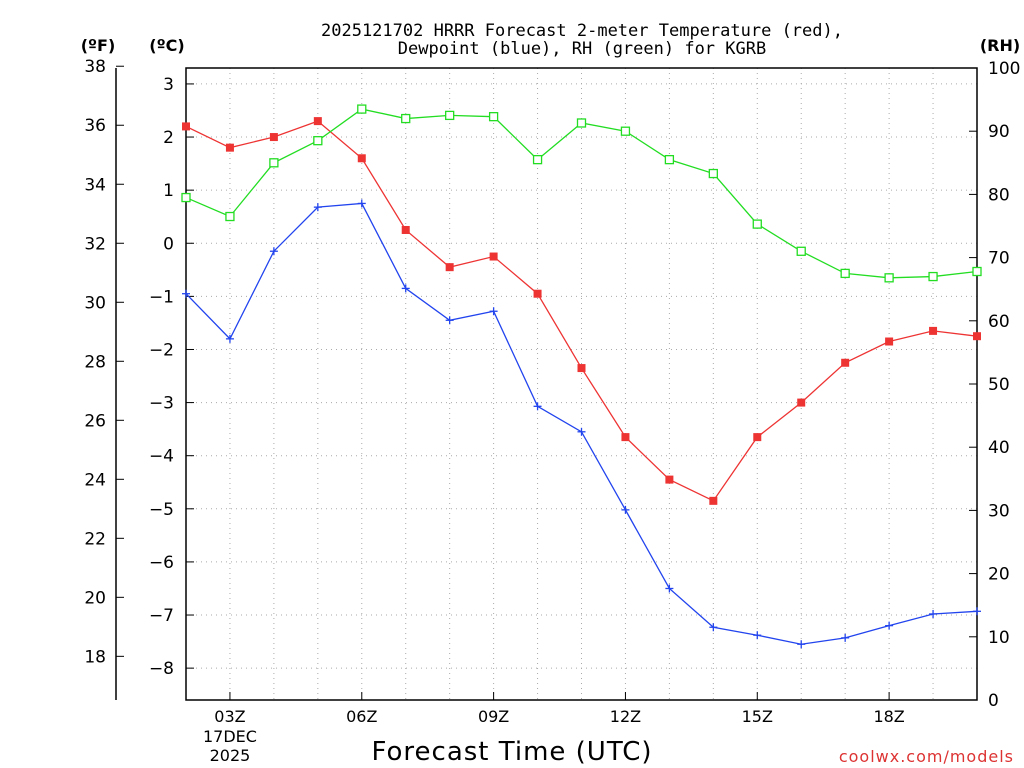  What do you see at coordinates (999, 259) in the screenshot?
I see `rh-tick-label: 70` at bounding box center [999, 259].